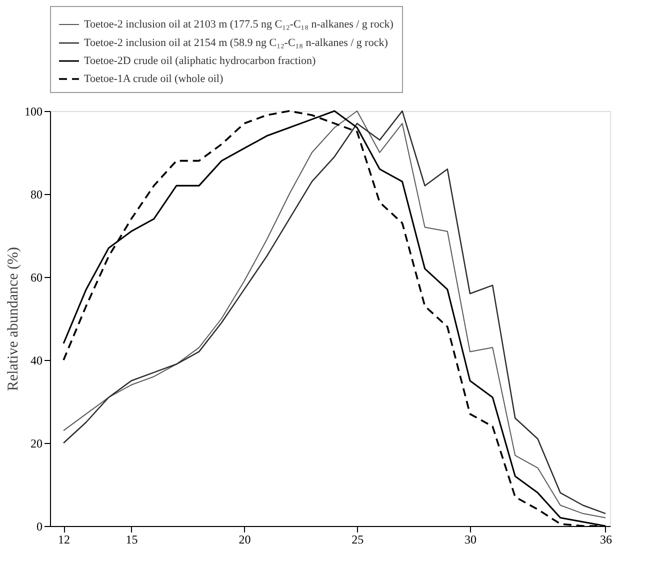  Describe the element at coordinates (358, 539) in the screenshot. I see `x-tick-label: 25` at that location.